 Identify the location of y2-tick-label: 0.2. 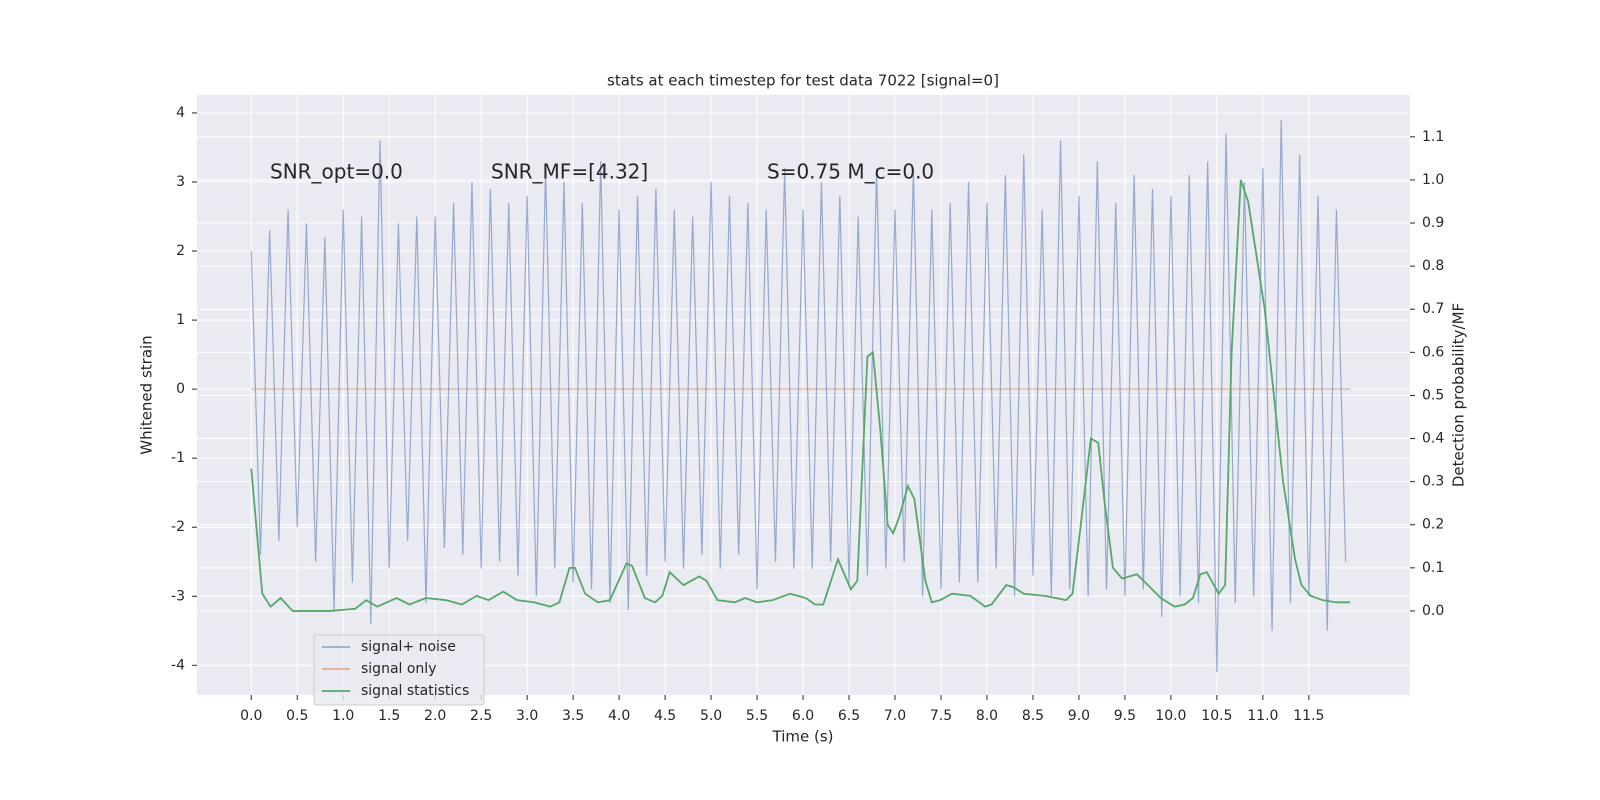
(1433, 525).